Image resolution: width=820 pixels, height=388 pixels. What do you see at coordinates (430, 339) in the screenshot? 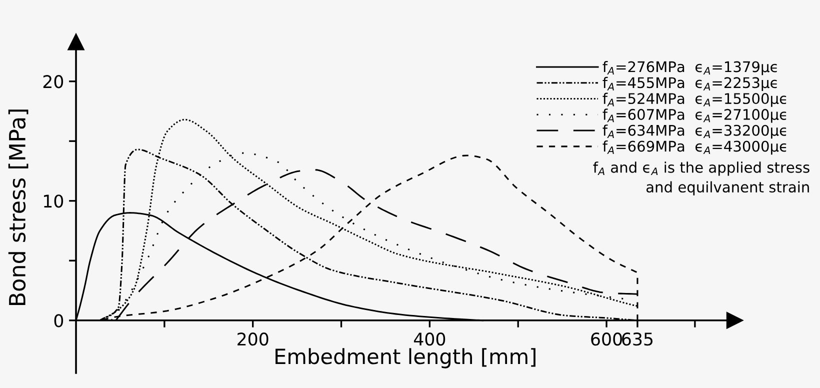
I see `x-tick-label: 400` at bounding box center [430, 339].